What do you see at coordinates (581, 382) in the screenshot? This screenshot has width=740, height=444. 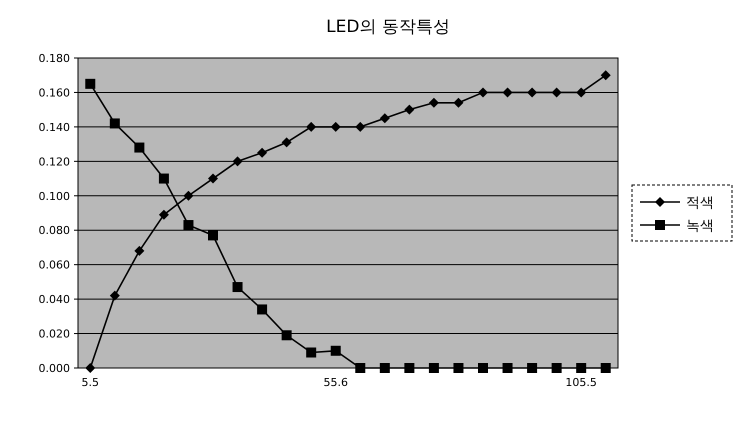 I see `x-tick-label: 105.5` at bounding box center [581, 382].